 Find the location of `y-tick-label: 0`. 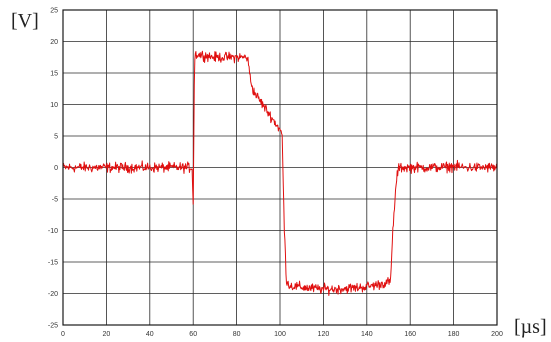

y-tick-label: 0 is located at coordinates (56, 168).